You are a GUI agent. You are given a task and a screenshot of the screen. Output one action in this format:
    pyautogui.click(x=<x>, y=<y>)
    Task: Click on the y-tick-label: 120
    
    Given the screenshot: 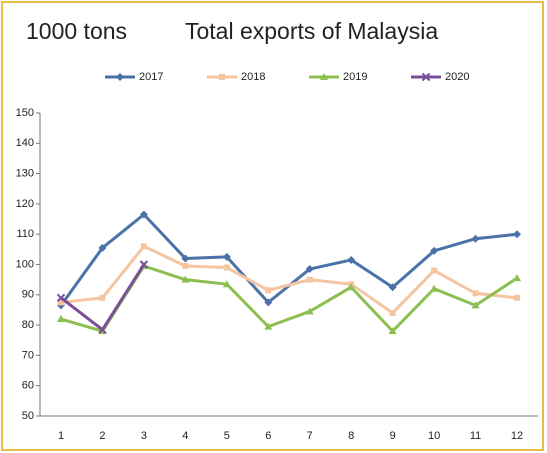 What is the action you would take?
    pyautogui.click(x=25, y=204)
    